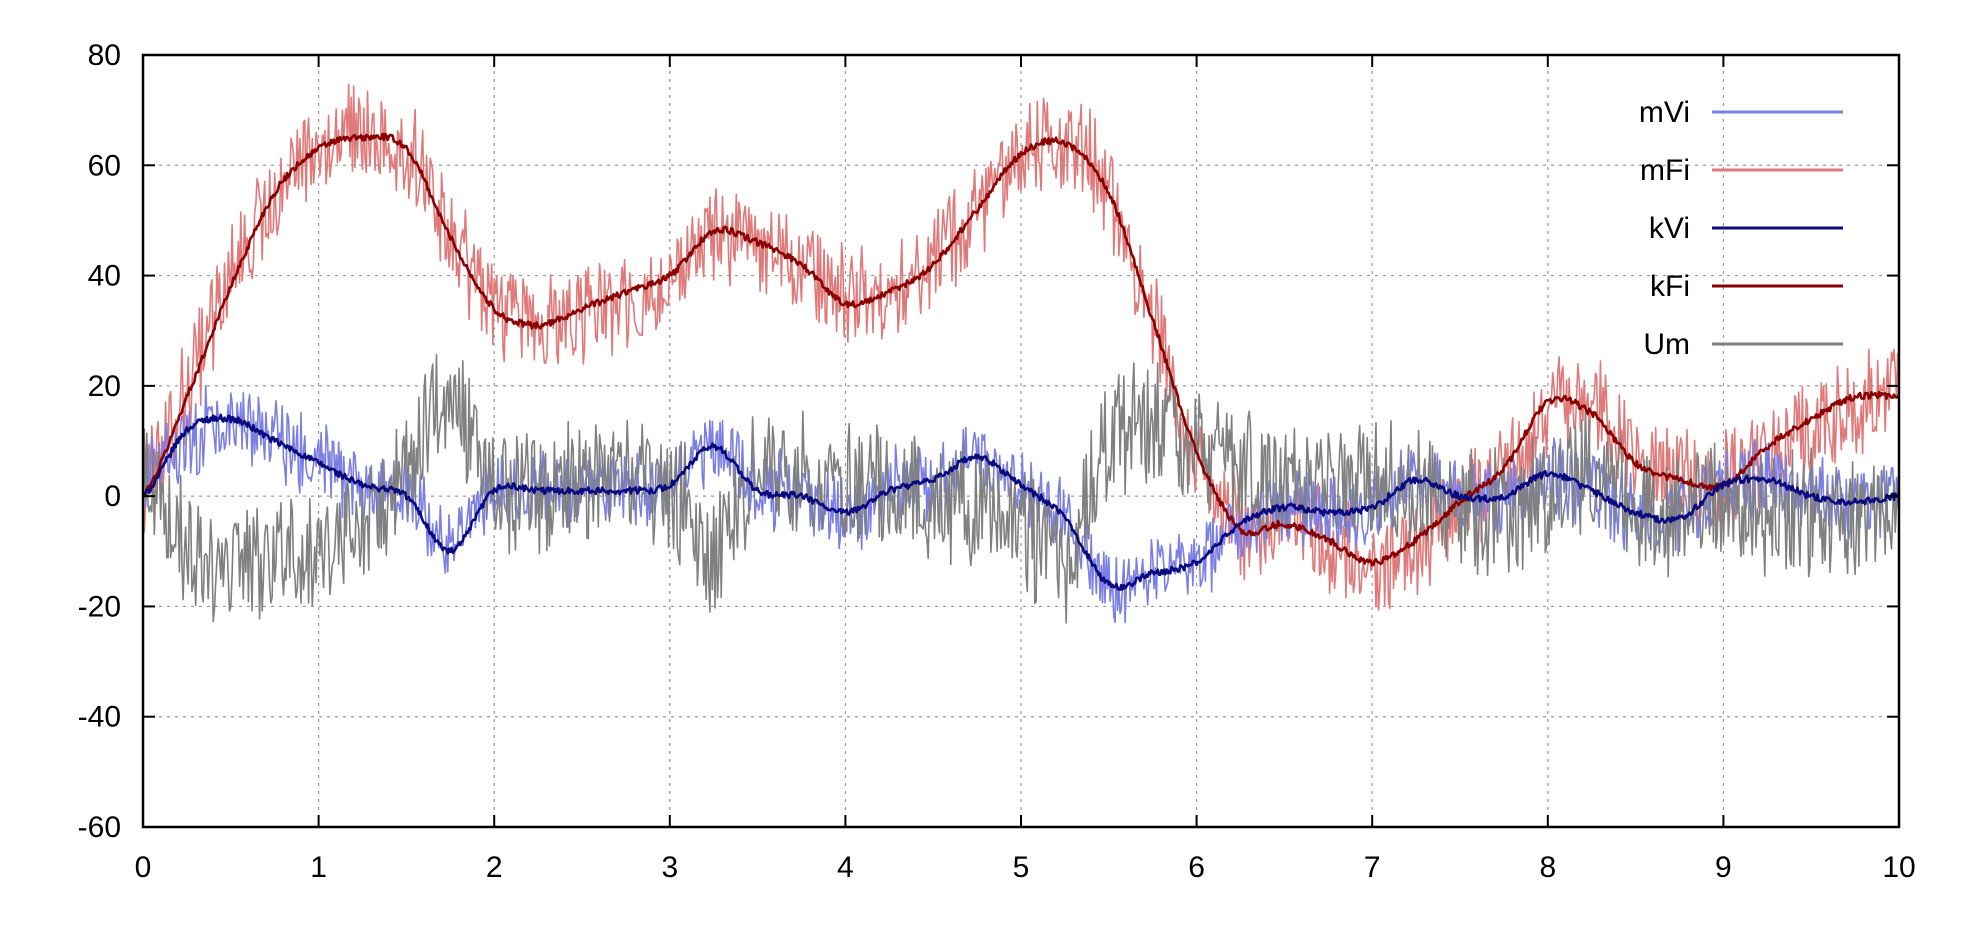  Describe the element at coordinates (1665, 170) in the screenshot. I see `legend-label-mfi: mFi` at that location.